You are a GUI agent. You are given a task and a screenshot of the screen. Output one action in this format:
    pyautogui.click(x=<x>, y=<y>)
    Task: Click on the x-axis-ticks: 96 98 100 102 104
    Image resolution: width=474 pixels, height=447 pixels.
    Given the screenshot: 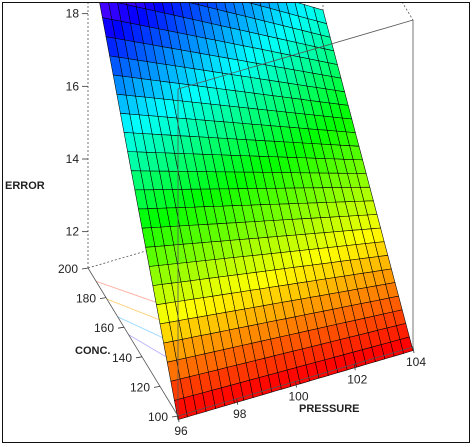 What is the action you would take?
    pyautogui.click(x=300, y=392)
    